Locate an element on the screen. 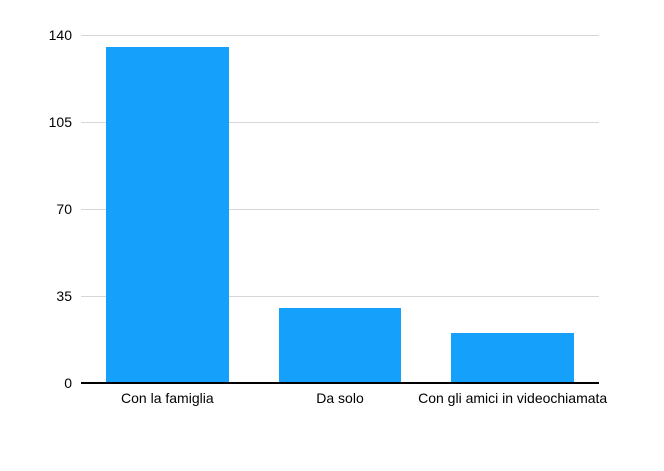 Image resolution: width=664 pixels, height=471 pixels. x-tick-label-0: Con la famiglia is located at coordinates (167, 398).